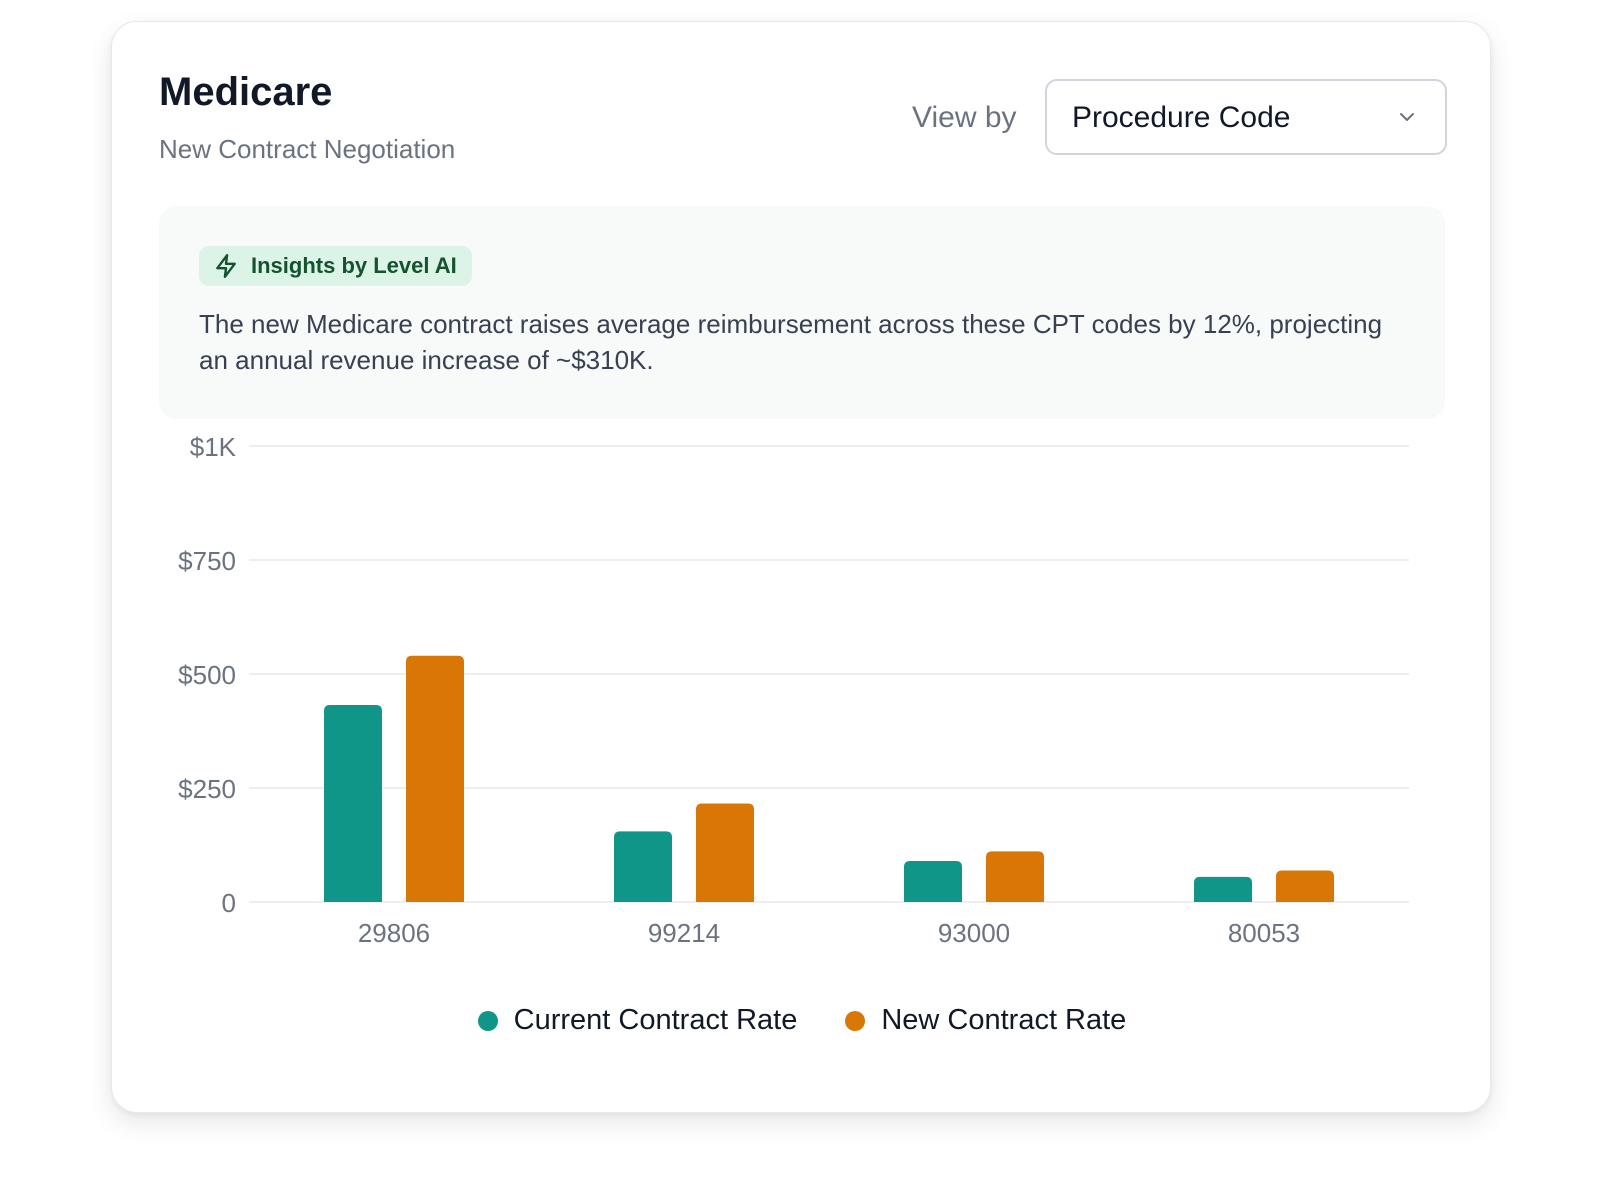 Image resolution: width=1600 pixels, height=1186 pixels. What do you see at coordinates (229, 903) in the screenshot?
I see `y-tick-label: 0` at bounding box center [229, 903].